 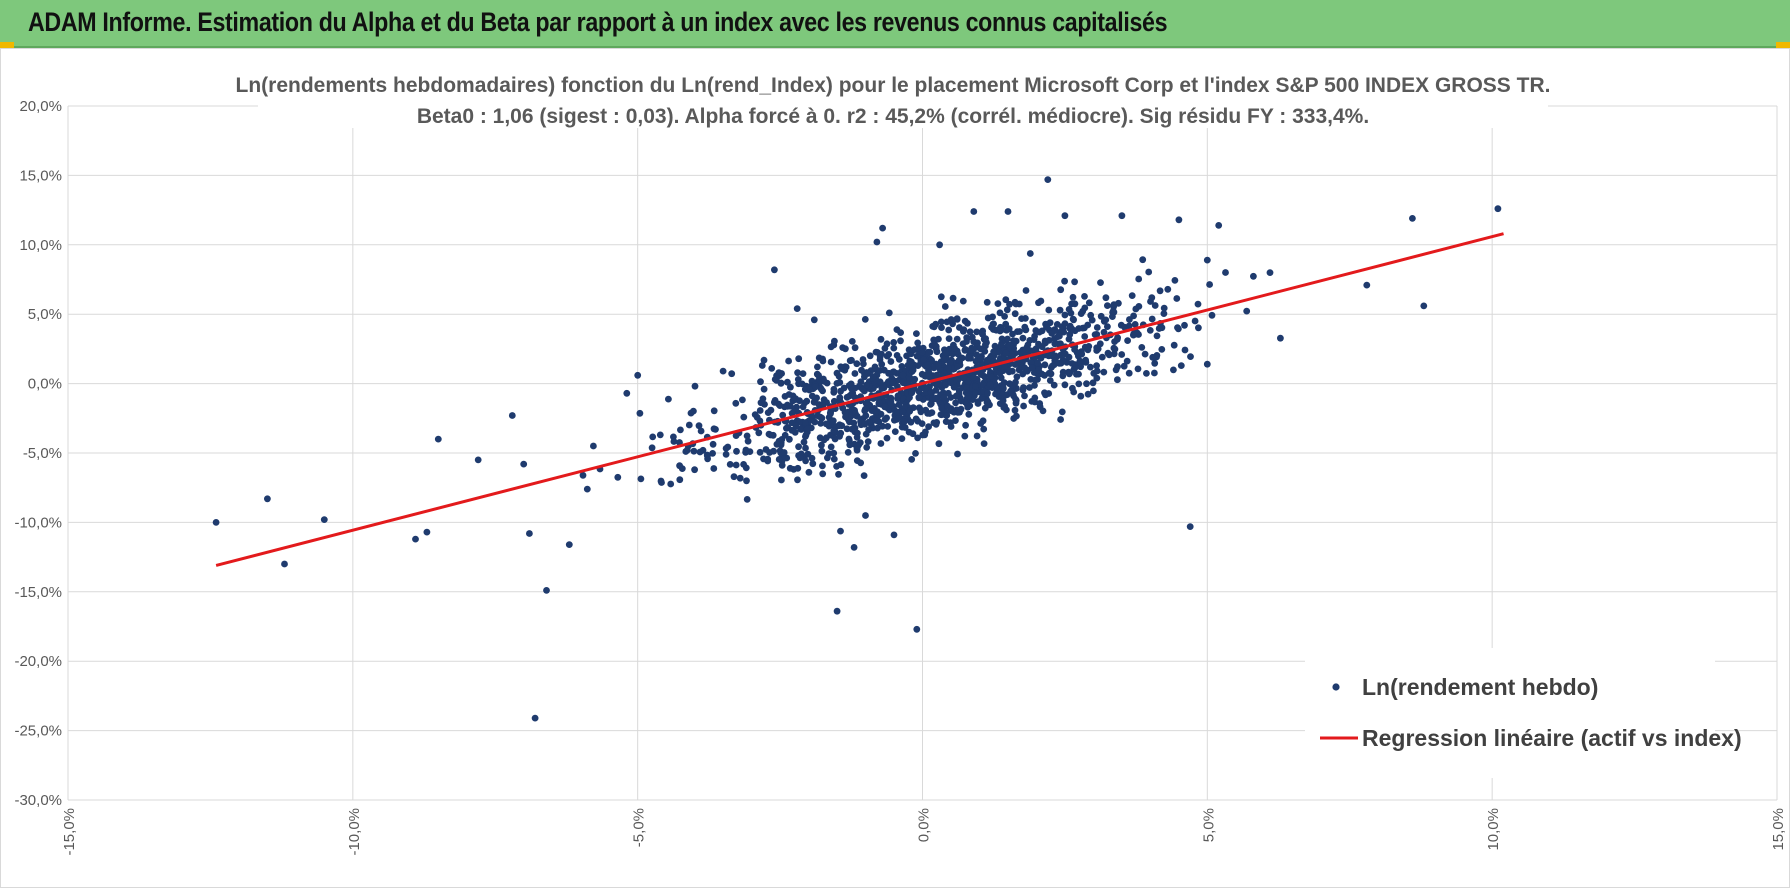 What do you see at coordinates (38, 522) in the screenshot?
I see `y-tick-label: -10,0%` at bounding box center [38, 522].